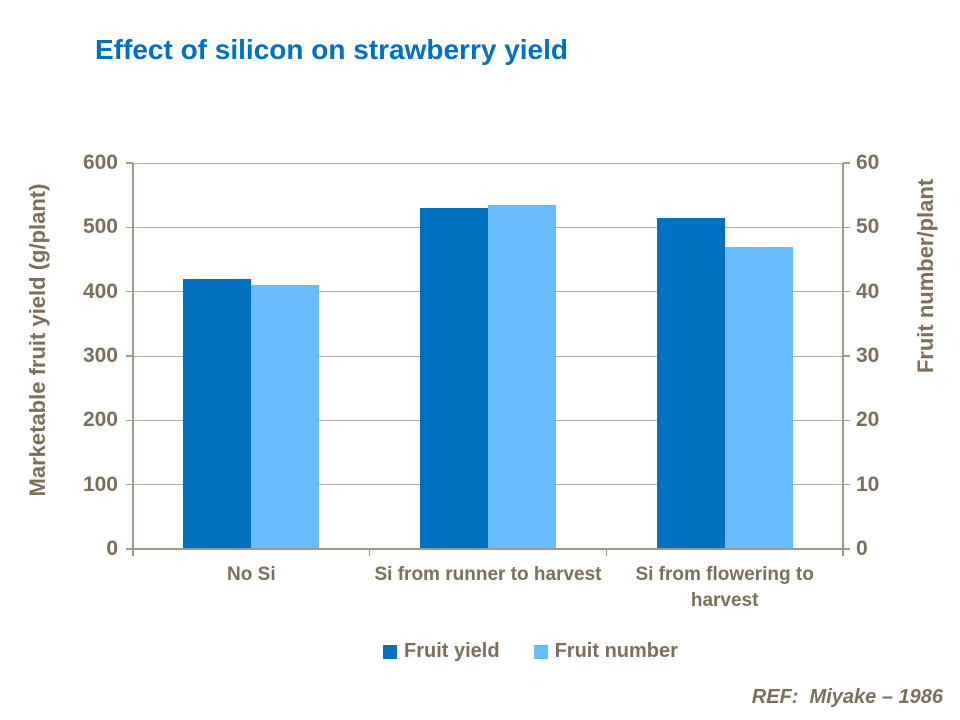 The width and height of the screenshot is (960, 720). Describe the element at coordinates (37, 340) in the screenshot. I see `left-axis-title: Marketable fruit yield (g/plant)` at that location.